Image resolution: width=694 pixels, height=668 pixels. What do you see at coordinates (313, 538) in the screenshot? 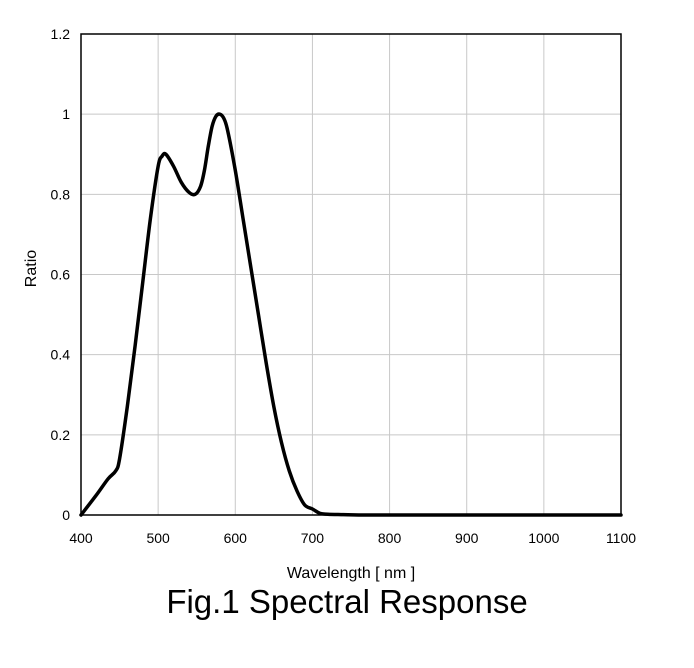
I see `x-tick-label: 700` at bounding box center [313, 538].